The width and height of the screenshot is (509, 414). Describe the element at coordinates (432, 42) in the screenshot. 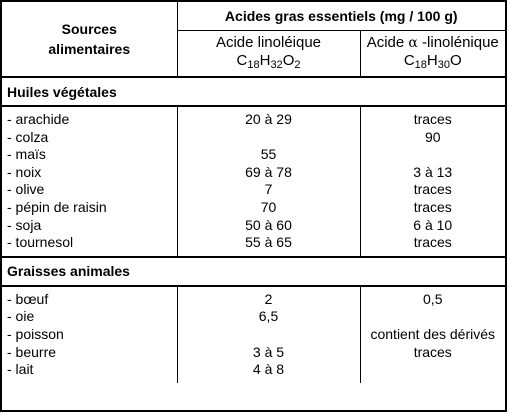

I see `alpha-linolenic-name: Acide α -linolénique` at that location.